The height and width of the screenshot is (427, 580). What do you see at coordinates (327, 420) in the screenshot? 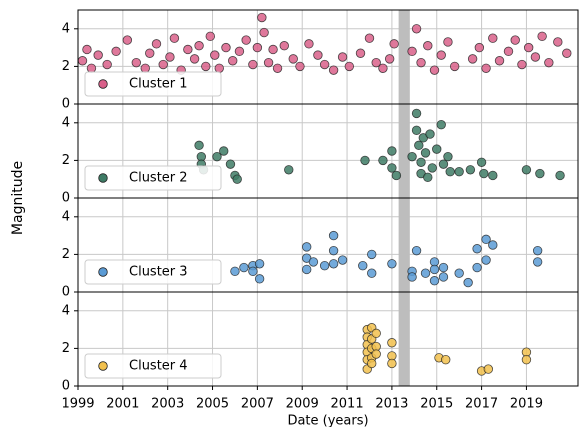
I see `x-axis-label: Date (years)` at bounding box center [327, 420].